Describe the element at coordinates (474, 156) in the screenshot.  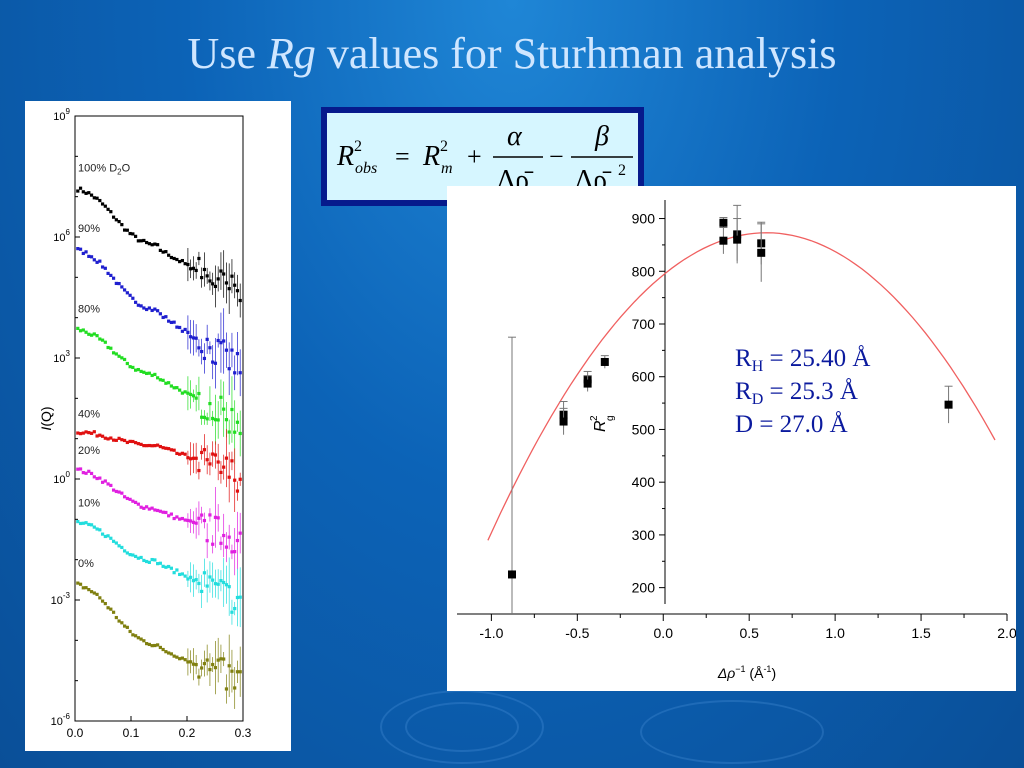
I see `formula-plus: +` at that location.